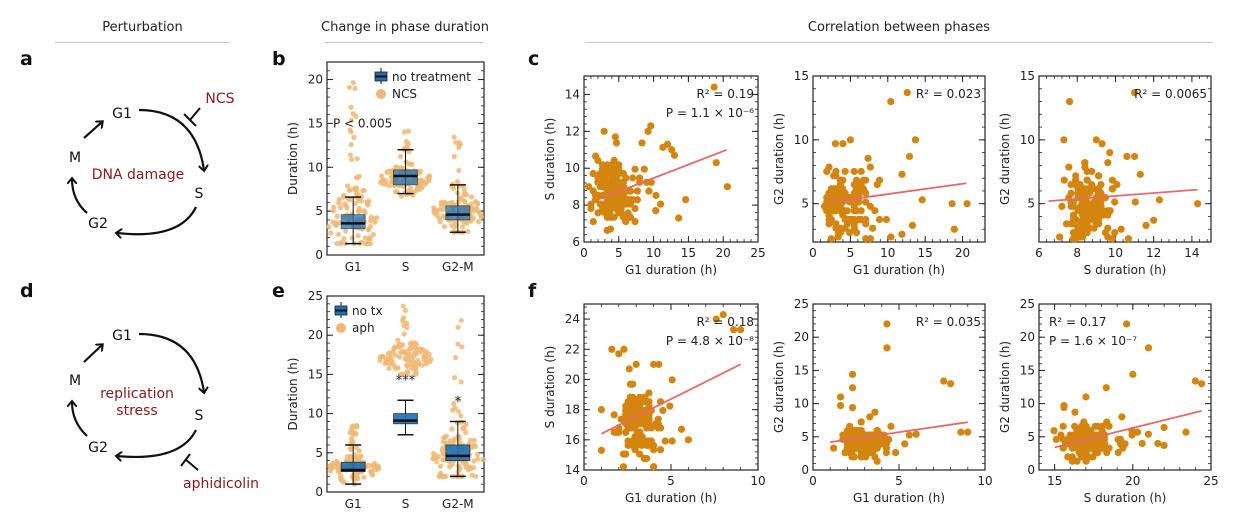  I want to click on y-tick-label: 8, so click(576, 205).